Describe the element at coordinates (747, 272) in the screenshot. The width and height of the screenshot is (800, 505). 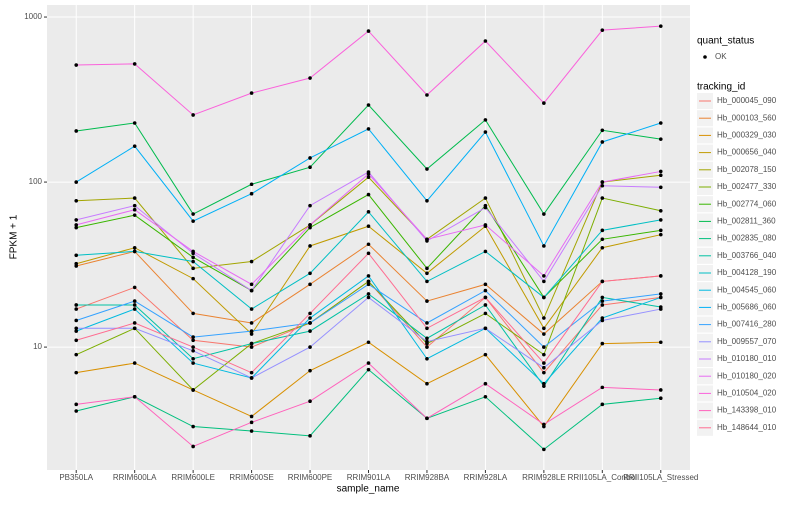
I see `legend-label: Hb_004128_190` at that location.